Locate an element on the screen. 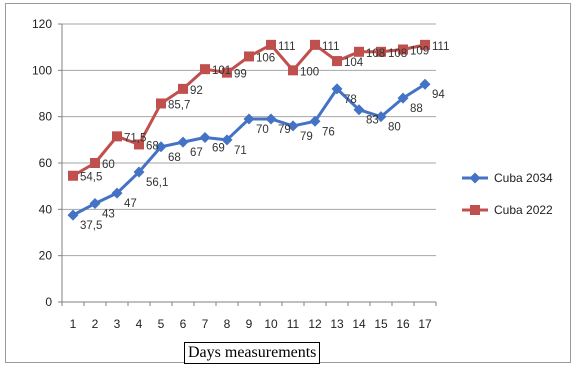  x-tick-label: 4 is located at coordinates (139, 324).